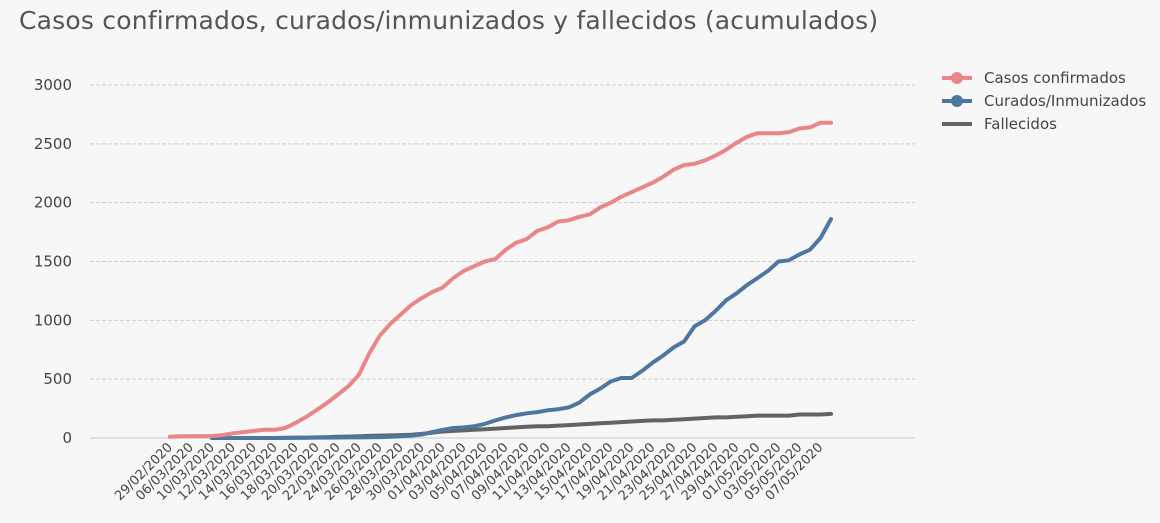 The height and width of the screenshot is (523, 1160). Describe the element at coordinates (57, 379) in the screenshot. I see `y-tick-label: 500` at that location.